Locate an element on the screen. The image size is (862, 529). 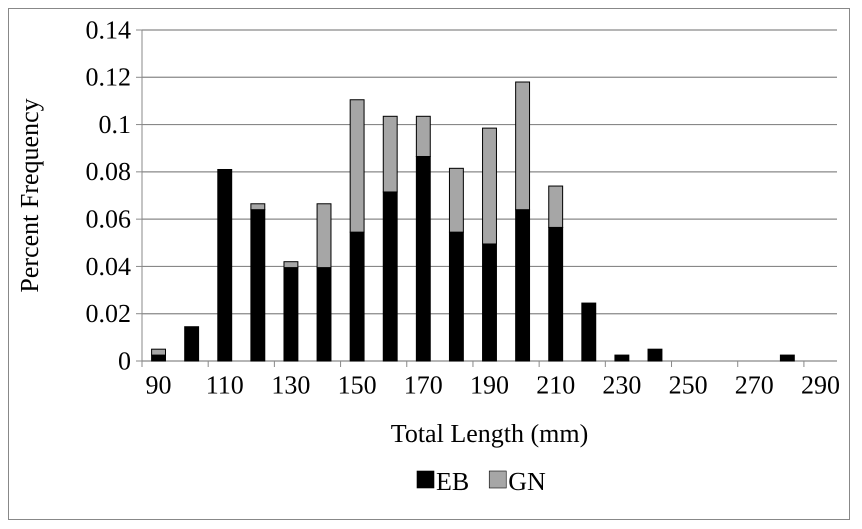
x-axis-title: Total Length (mm) is located at coordinates (489, 433).